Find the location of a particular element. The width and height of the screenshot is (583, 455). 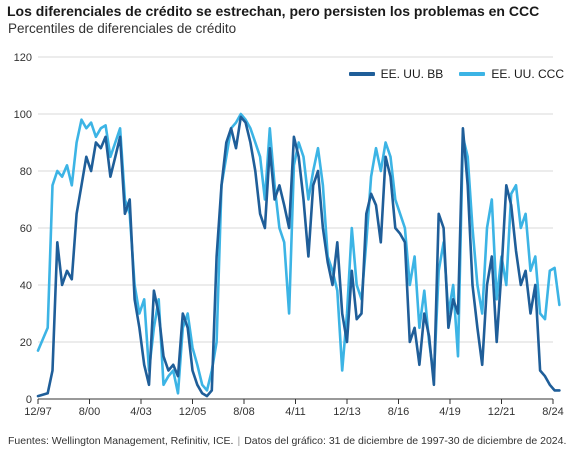

y-tick-label-80: 80 is located at coordinates (26, 172).